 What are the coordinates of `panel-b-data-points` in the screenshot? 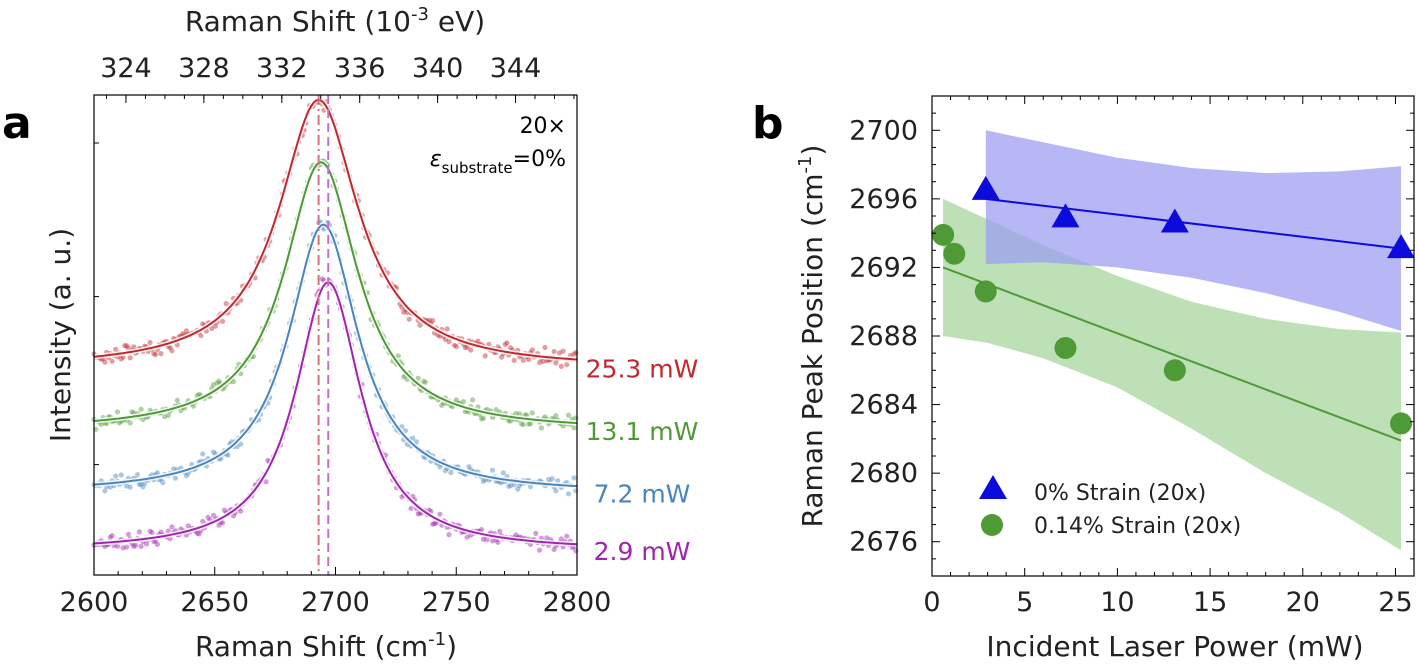 It's located at (1173, 305).